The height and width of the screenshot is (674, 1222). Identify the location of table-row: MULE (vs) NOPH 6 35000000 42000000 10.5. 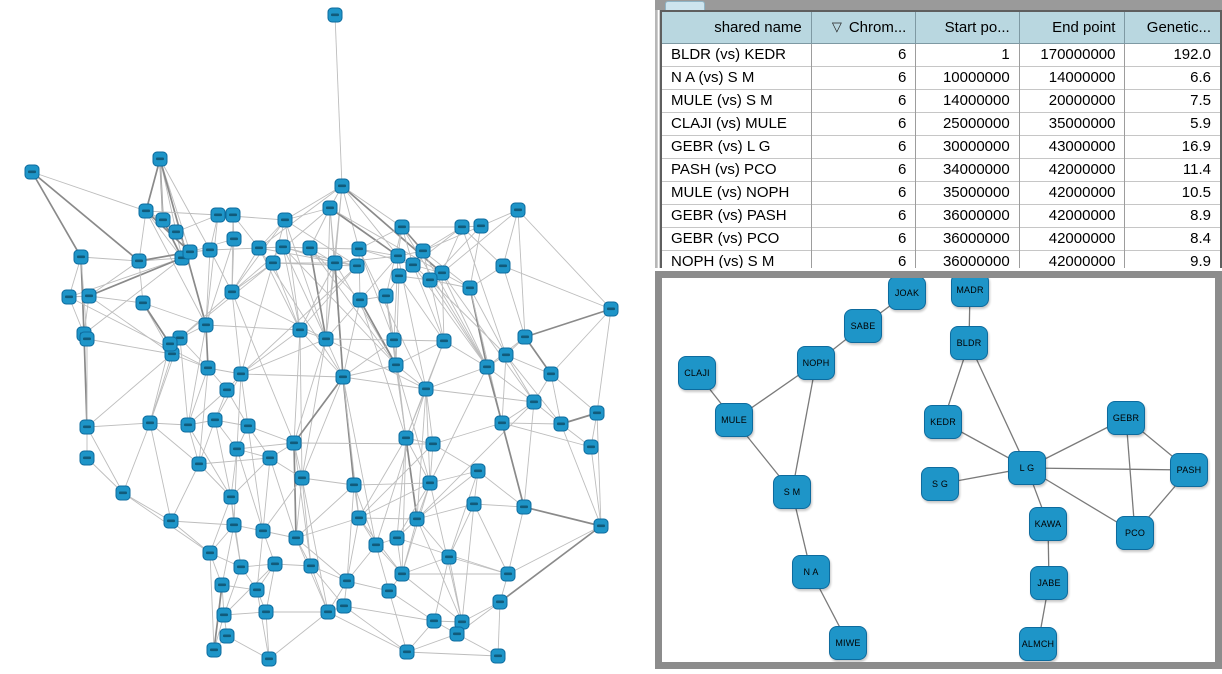
(940, 193).